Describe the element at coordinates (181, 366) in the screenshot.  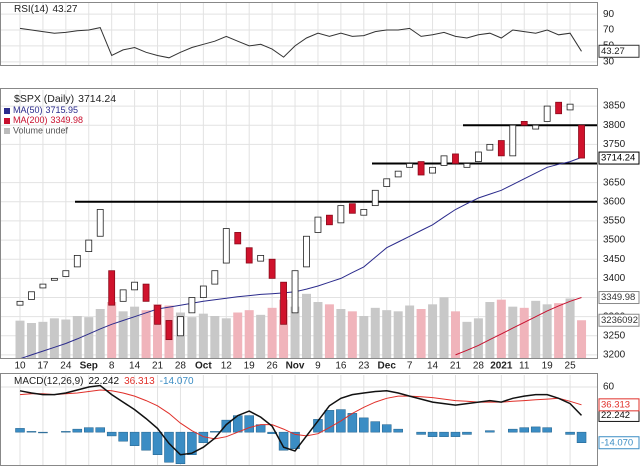
I see `x-tick-label: 28` at that location.